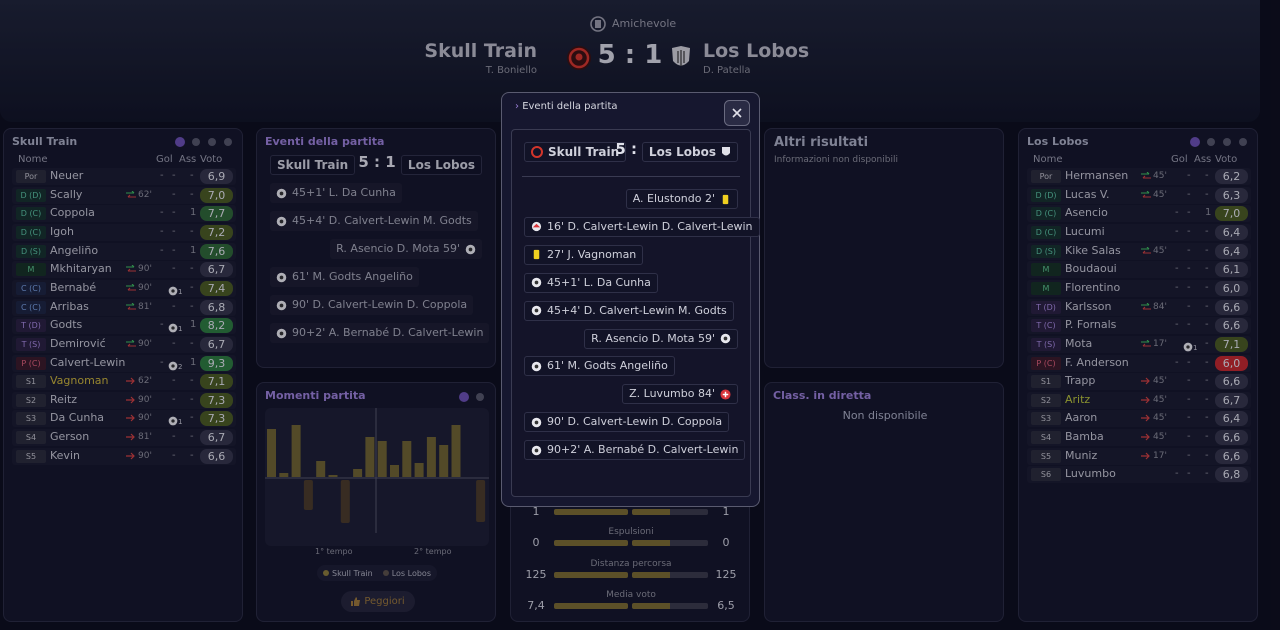 This screenshot has width=1280, height=630. Describe the element at coordinates (631, 563) in the screenshot. I see `stat-label: Distanza percorsa` at that location.